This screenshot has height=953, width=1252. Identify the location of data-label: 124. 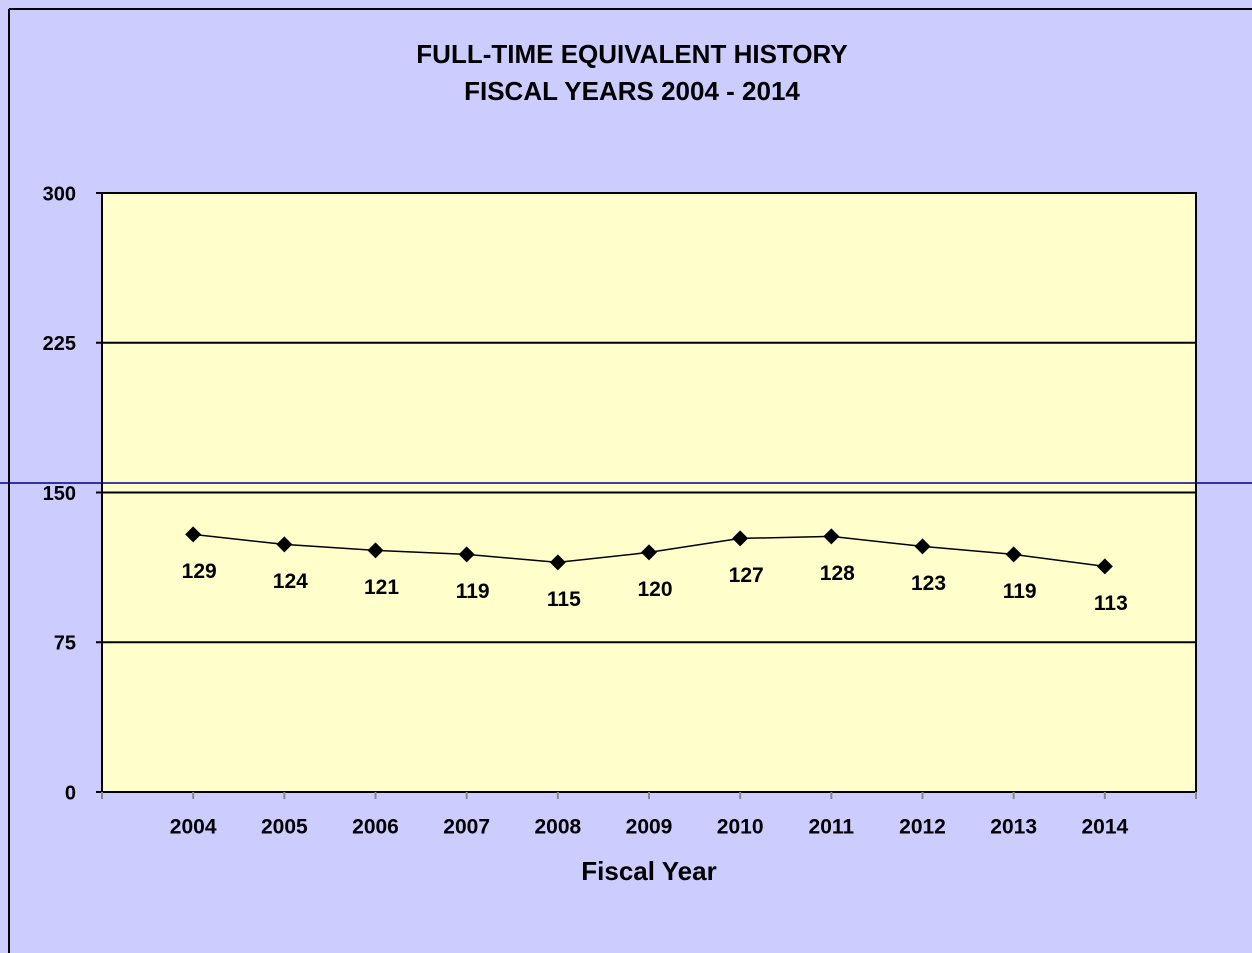
(290, 581).